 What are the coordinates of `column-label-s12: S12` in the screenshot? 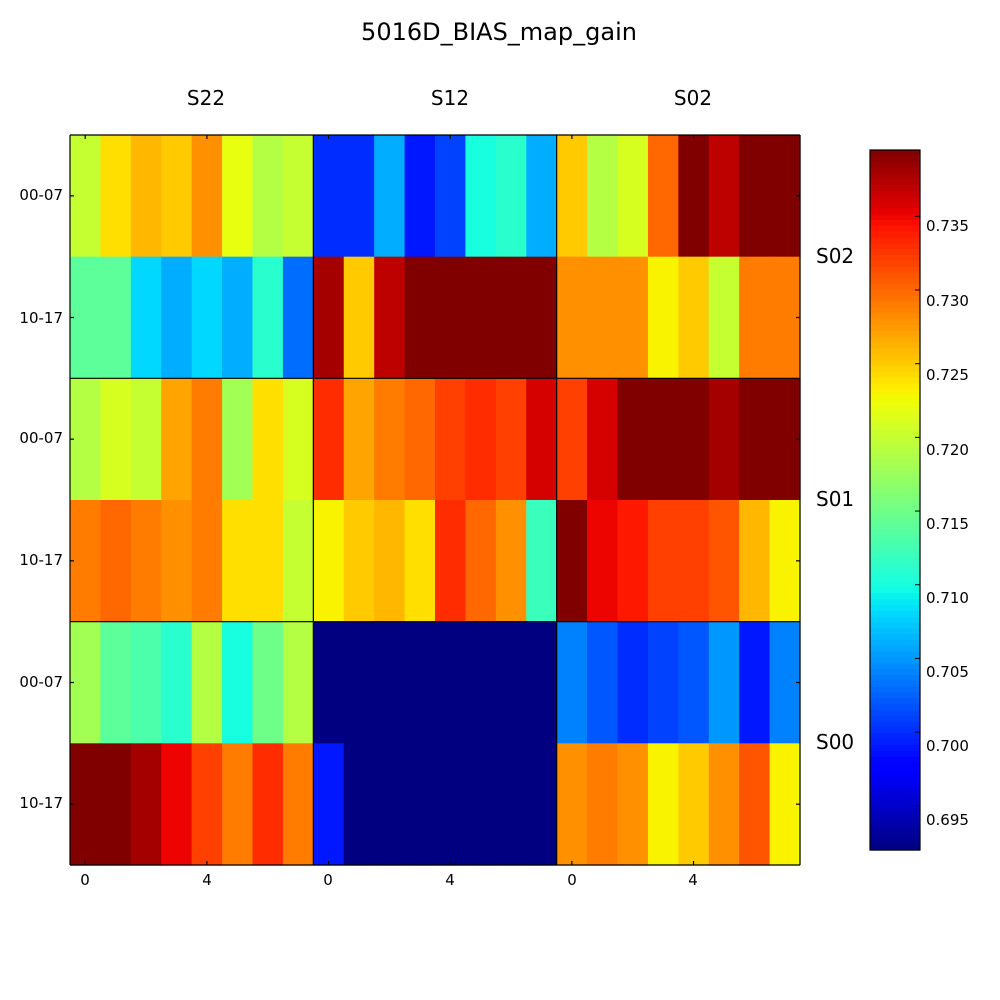 It's located at (450, 98).